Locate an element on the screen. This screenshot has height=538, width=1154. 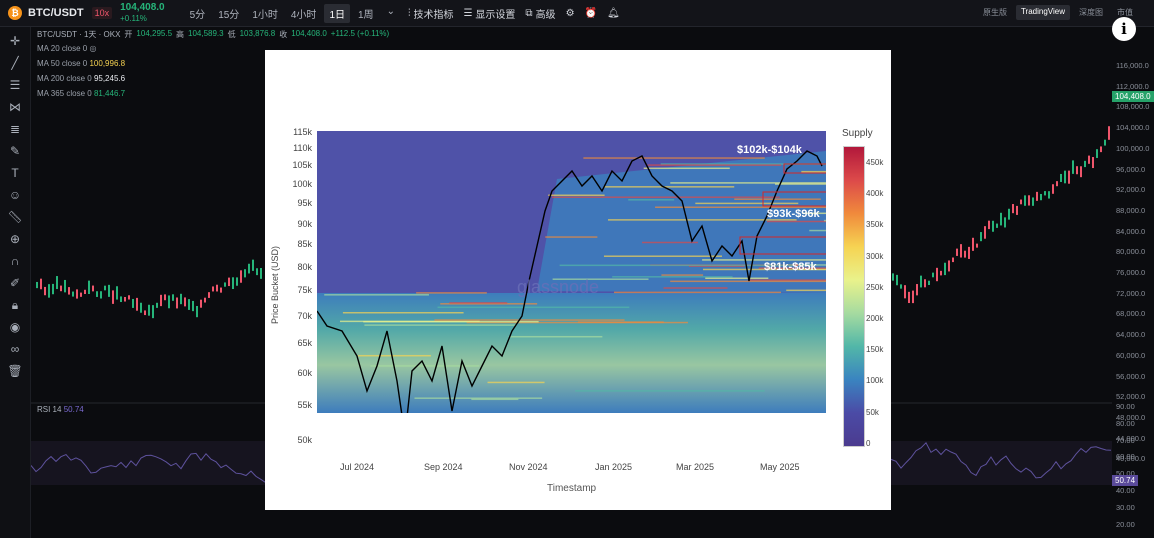
ma50-value: 100,996.8 is located at coordinates (107, 63).